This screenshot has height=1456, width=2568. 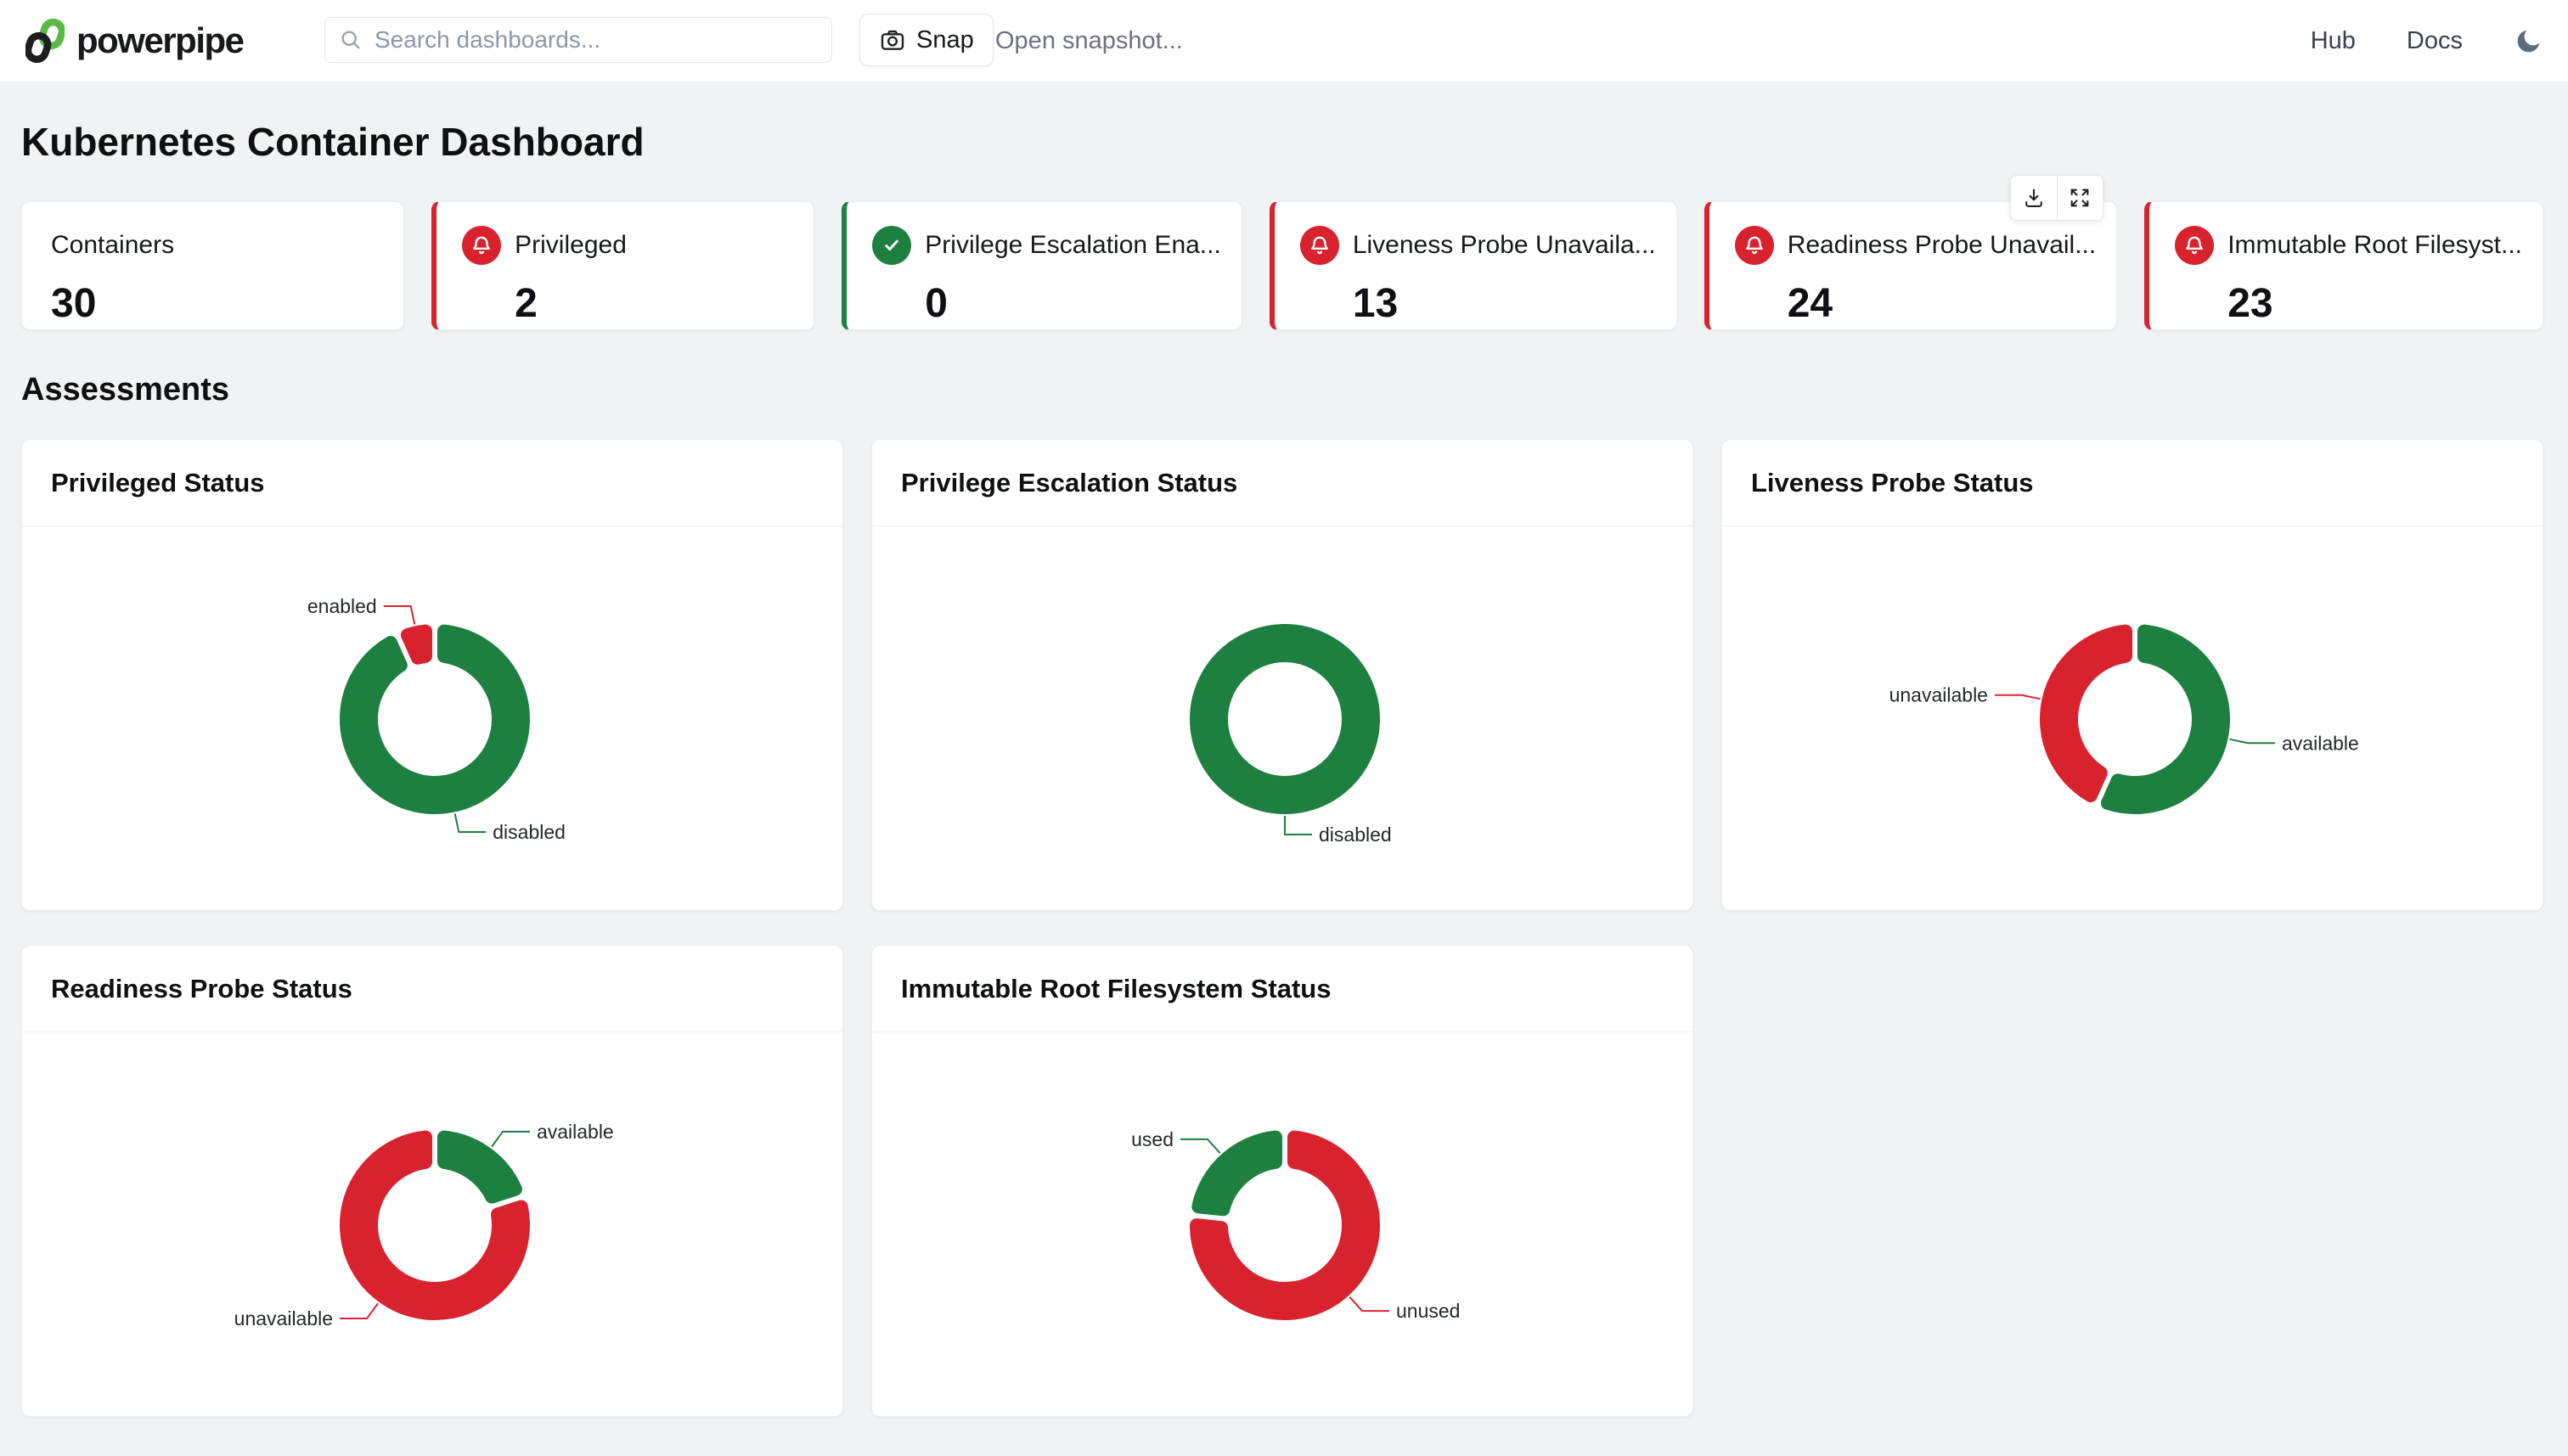 I want to click on snap-button-label: Snap, so click(x=945, y=39).